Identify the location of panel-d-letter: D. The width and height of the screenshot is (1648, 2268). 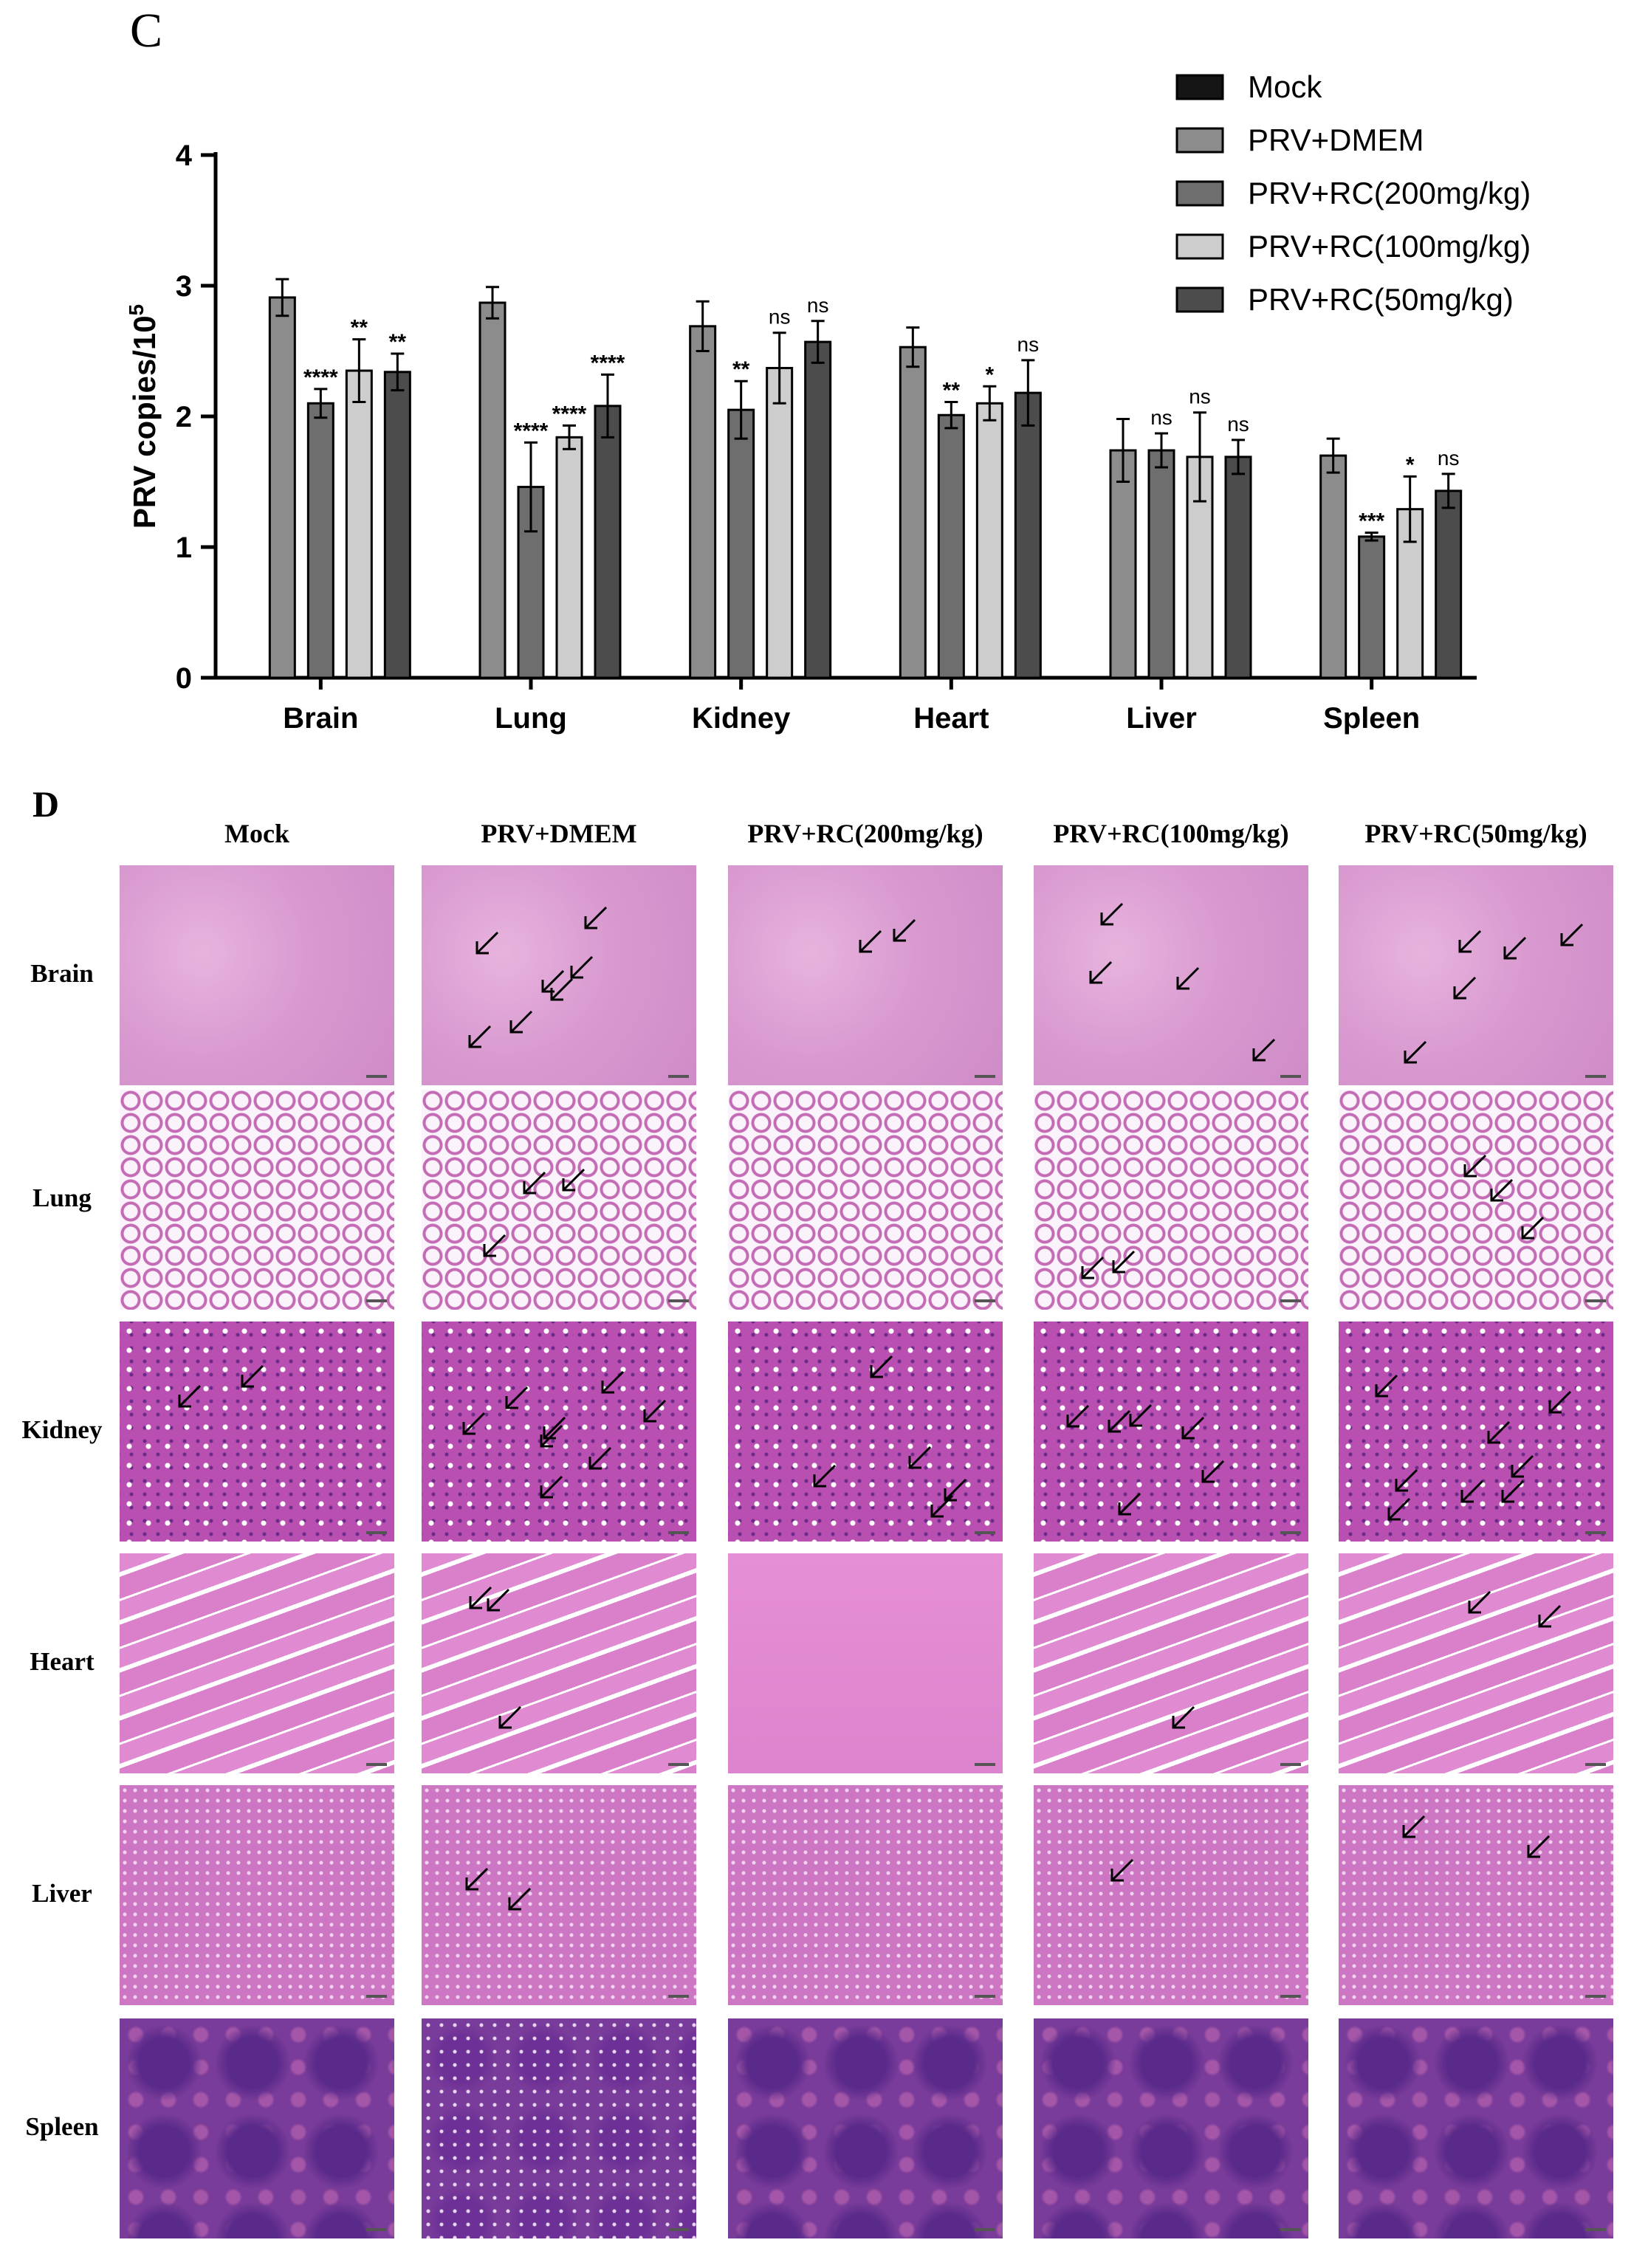
(46, 804).